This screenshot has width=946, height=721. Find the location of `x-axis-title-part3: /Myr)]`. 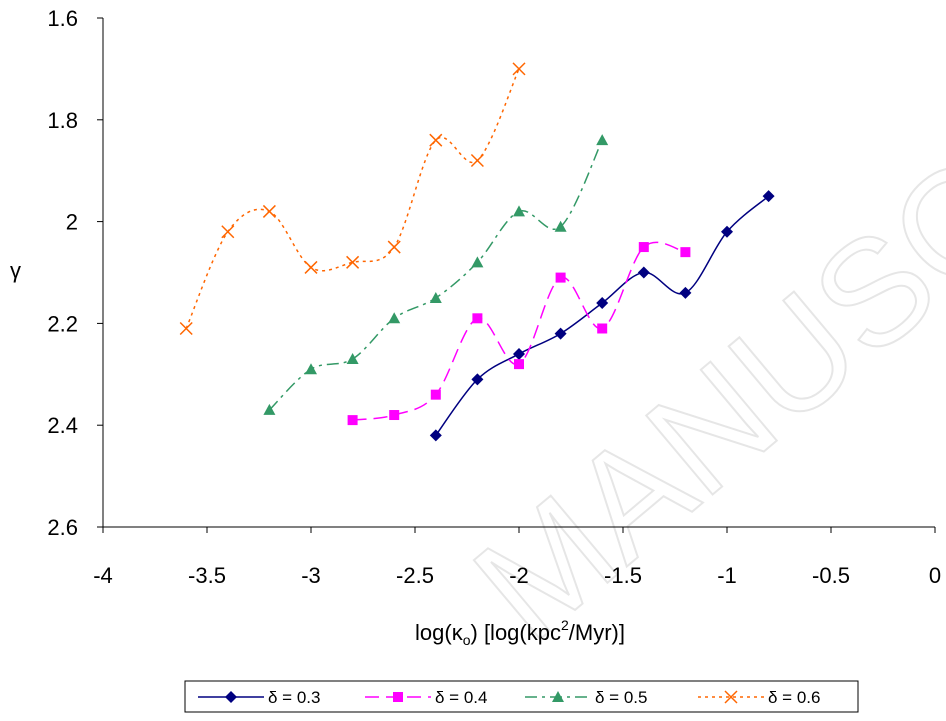

x-axis-title-part3: /Myr)] is located at coordinates (597, 632).